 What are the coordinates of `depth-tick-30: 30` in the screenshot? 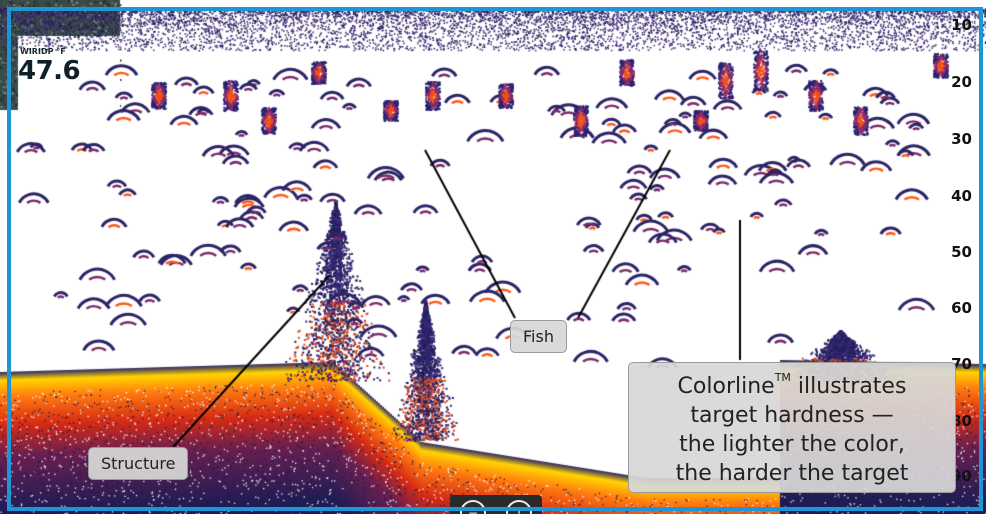 It's located at (961, 139).